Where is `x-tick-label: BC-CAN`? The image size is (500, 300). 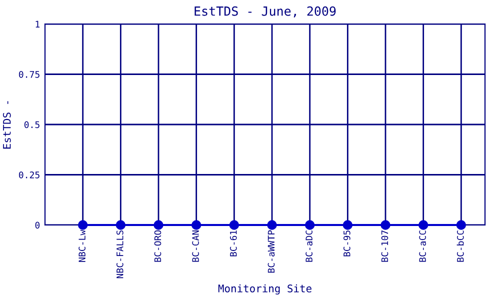 x-tick-label: BC-CAN is located at coordinates (195, 246).